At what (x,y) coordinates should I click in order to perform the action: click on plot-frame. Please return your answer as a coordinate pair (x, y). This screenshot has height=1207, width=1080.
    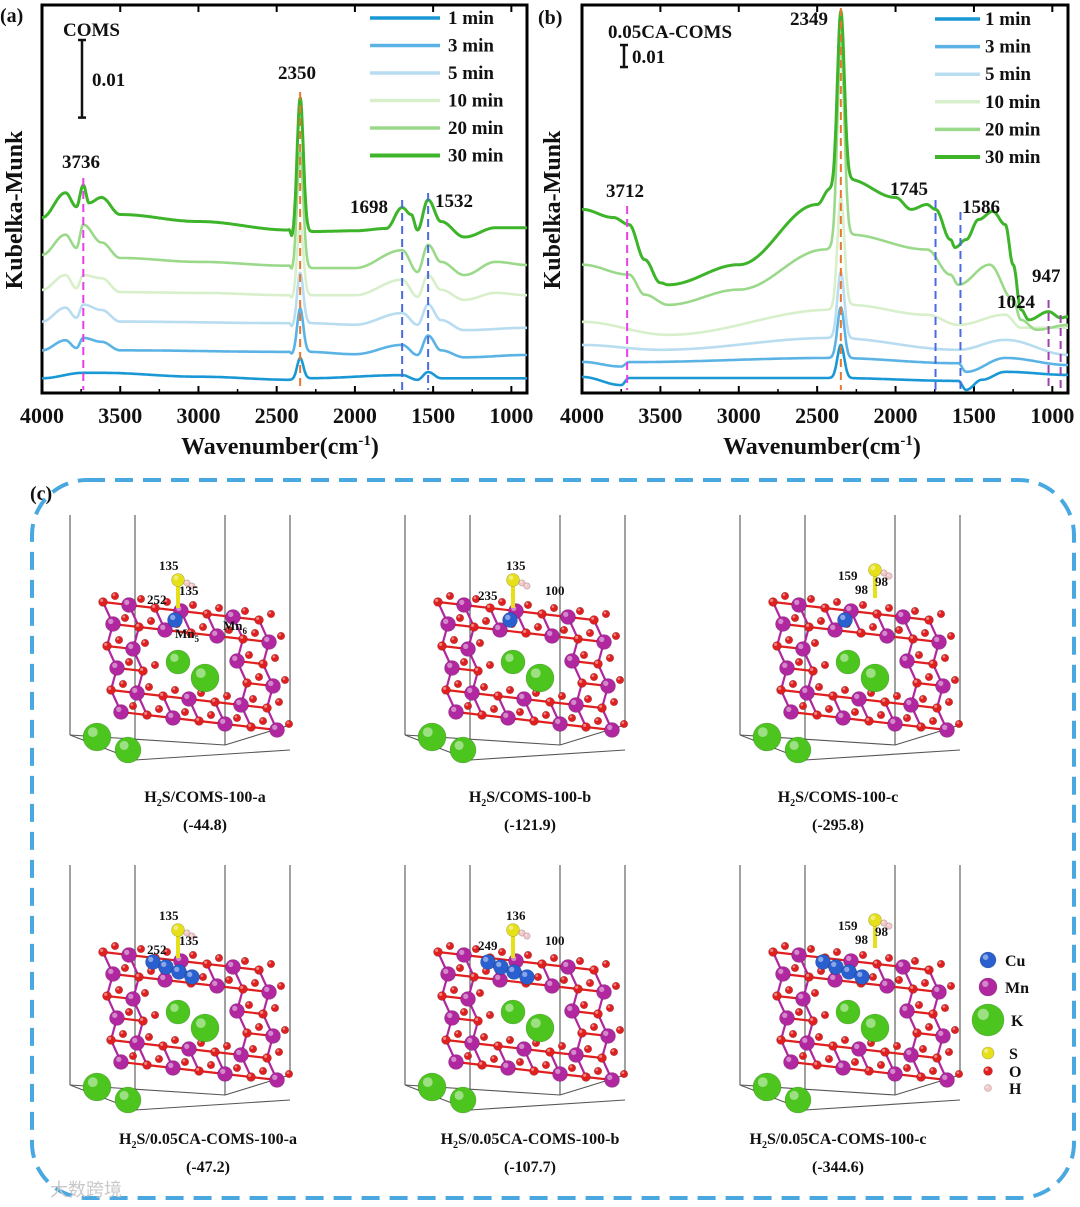
    Looking at the image, I should click on (825, 199).